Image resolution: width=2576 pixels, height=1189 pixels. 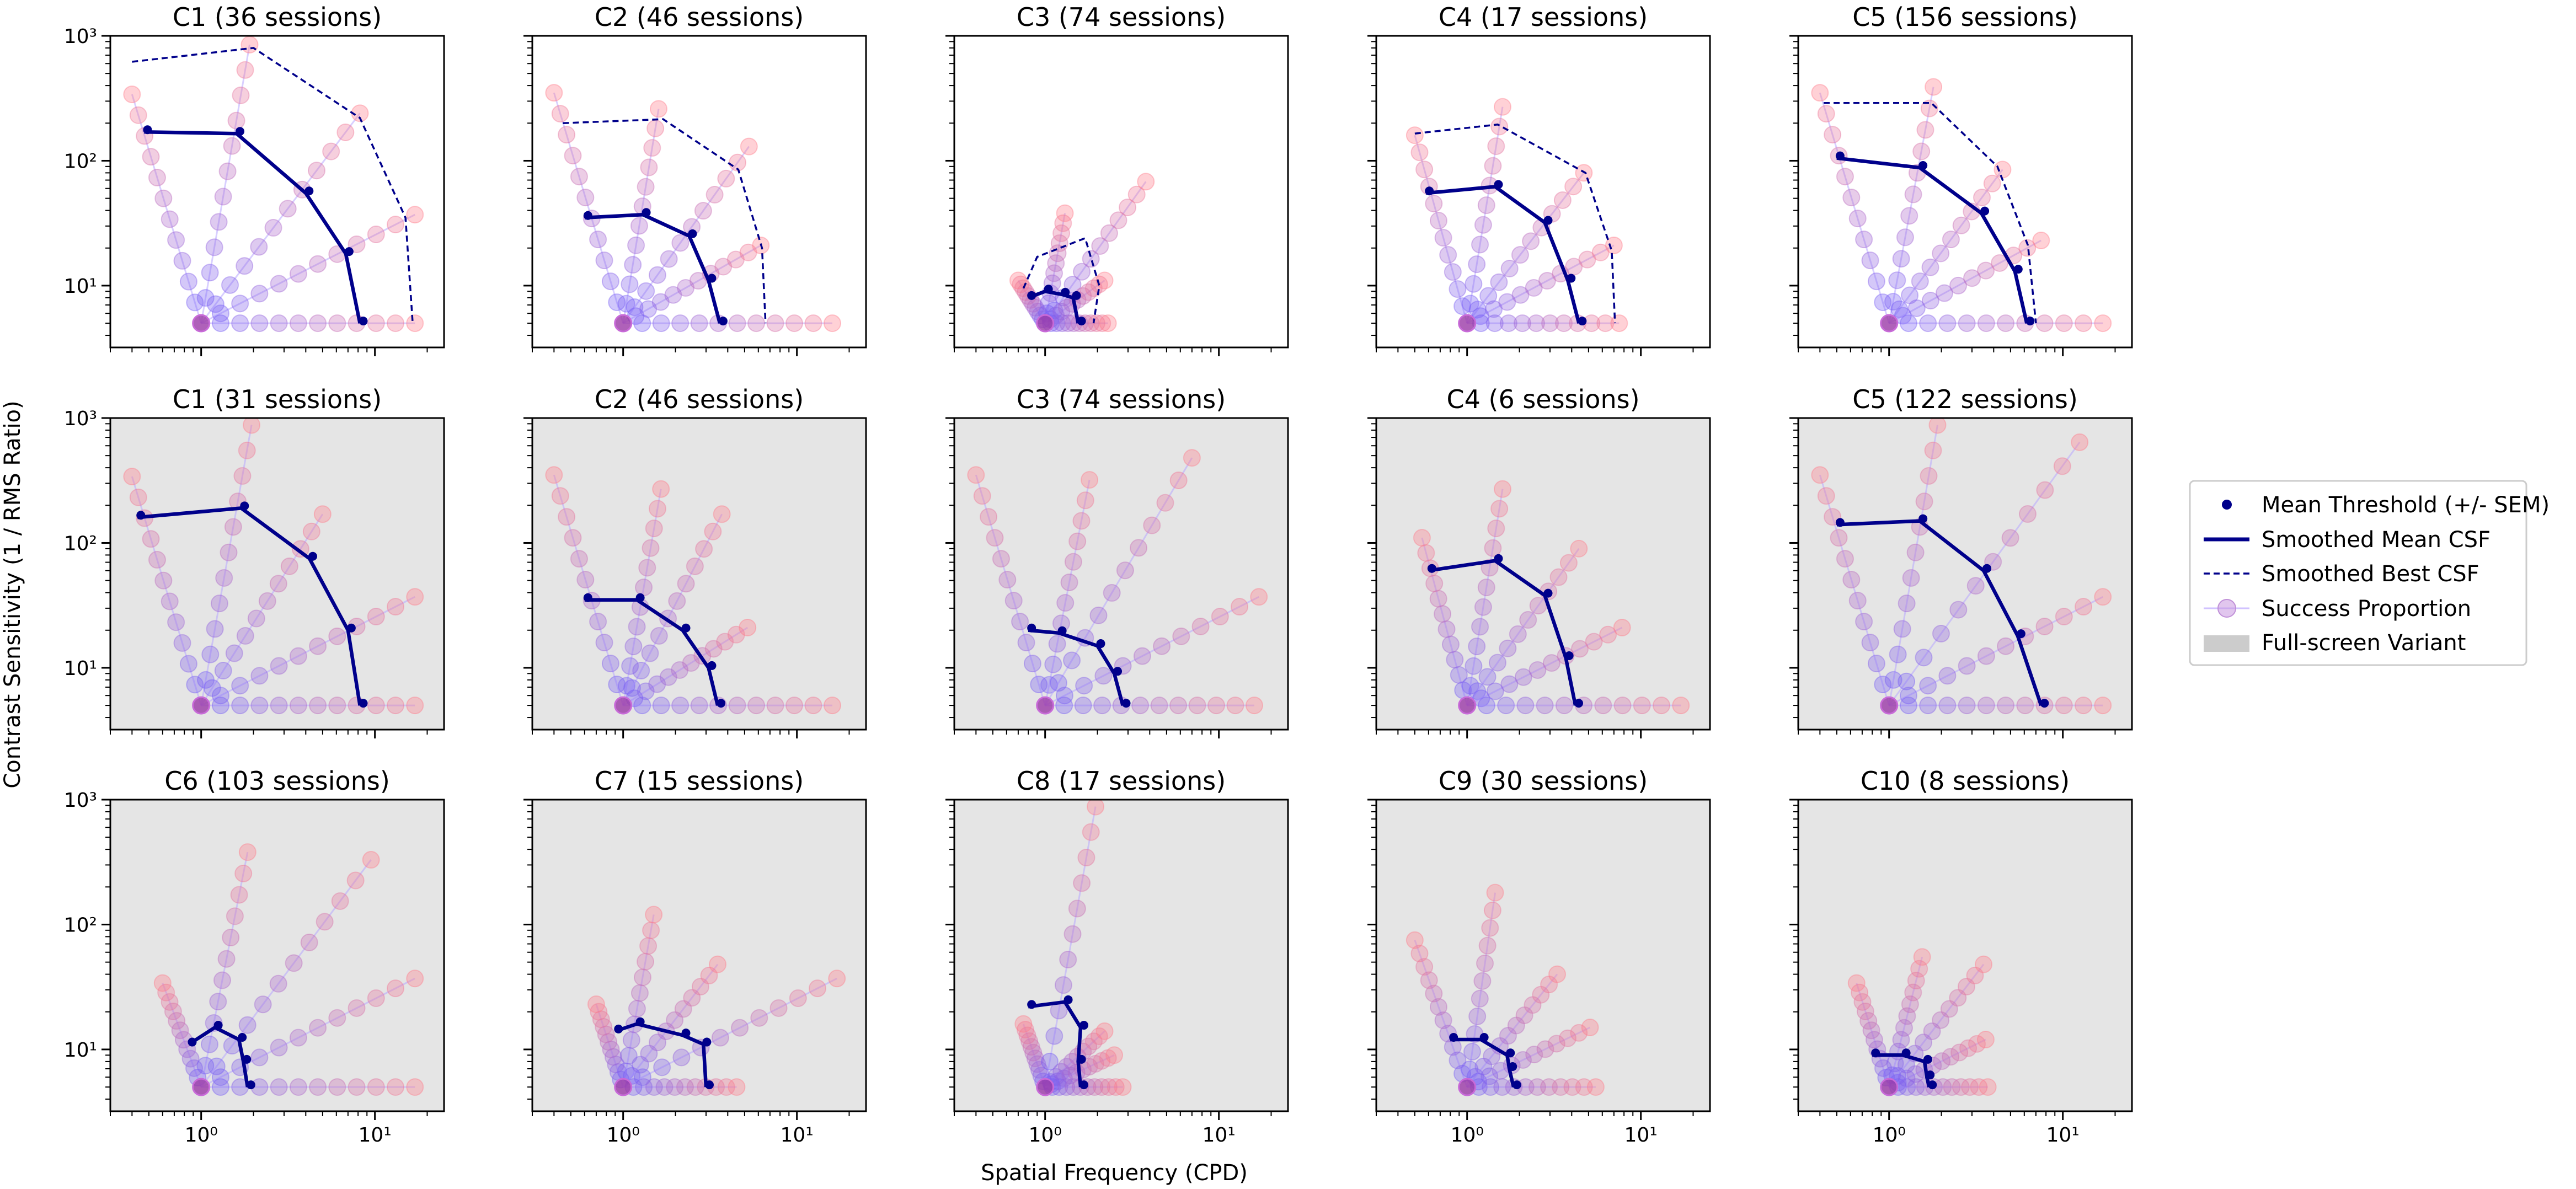 I want to click on legend-label-smoothed-best: Smoothed Best CSF, so click(x=2370, y=574).